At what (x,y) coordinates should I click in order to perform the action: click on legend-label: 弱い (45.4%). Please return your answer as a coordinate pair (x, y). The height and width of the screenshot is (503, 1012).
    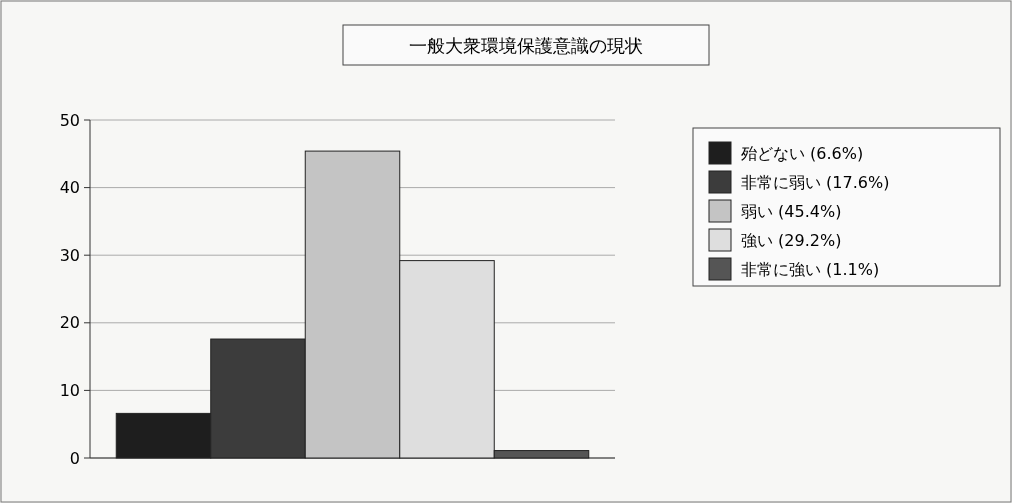
    Looking at the image, I should click on (791, 211).